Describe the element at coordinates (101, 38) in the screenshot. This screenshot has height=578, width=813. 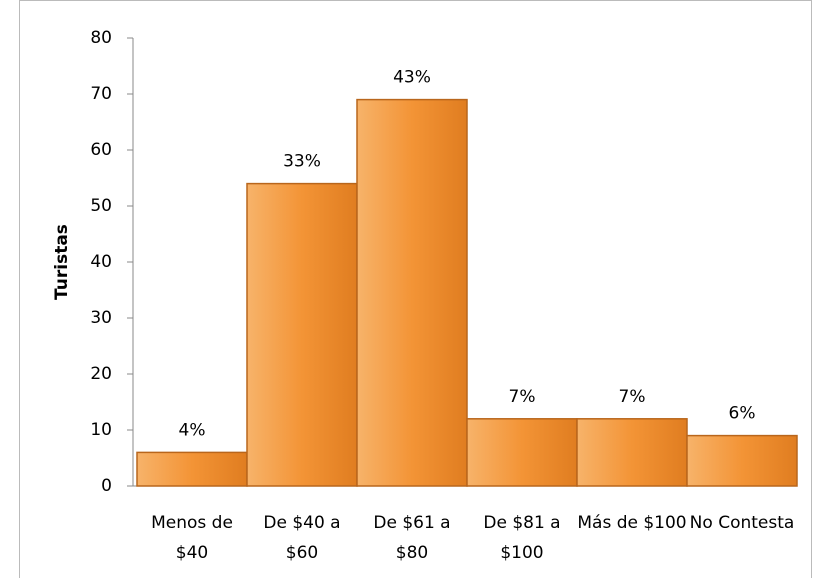
I see `y-tick-label: 80` at that location.